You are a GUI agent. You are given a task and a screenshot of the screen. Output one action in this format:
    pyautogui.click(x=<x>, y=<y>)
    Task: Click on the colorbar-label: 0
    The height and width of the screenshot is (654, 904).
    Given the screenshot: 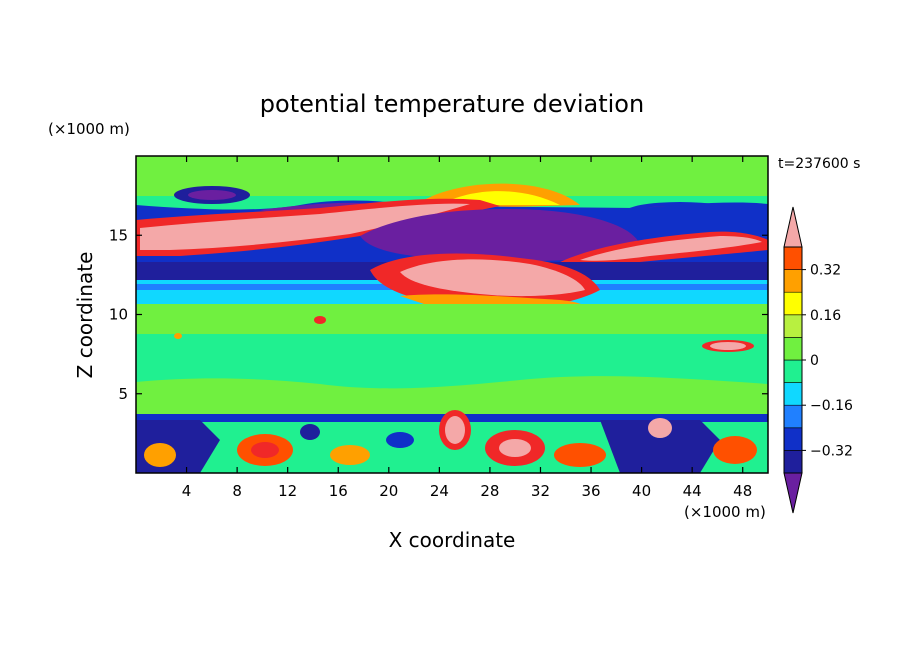 What is the action you would take?
    pyautogui.click(x=814, y=361)
    